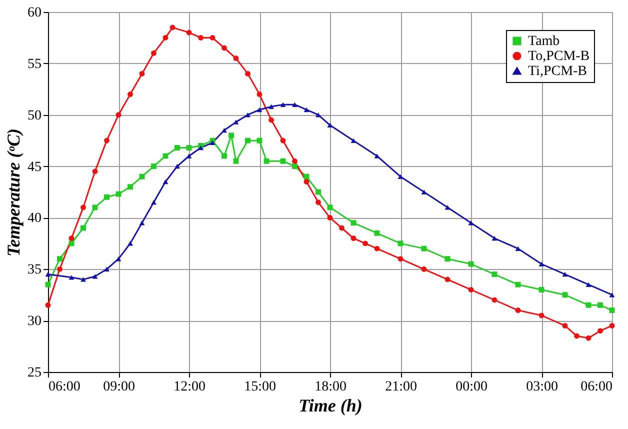  I want to click on y-axis-title: Temperature (ᵒC), so click(14, 192).